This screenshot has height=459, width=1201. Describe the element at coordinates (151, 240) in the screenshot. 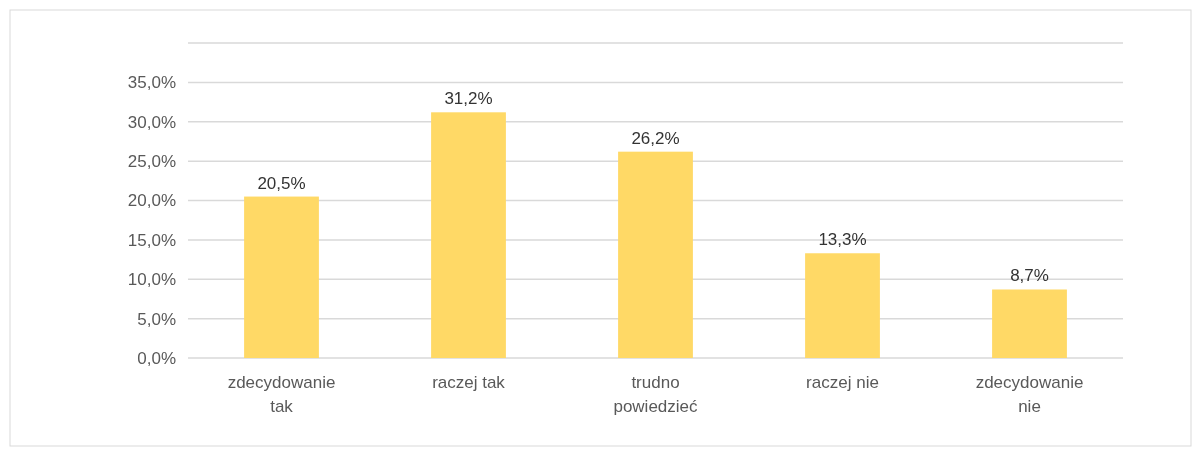

I see `y-tick-label: 15,0%` at that location.